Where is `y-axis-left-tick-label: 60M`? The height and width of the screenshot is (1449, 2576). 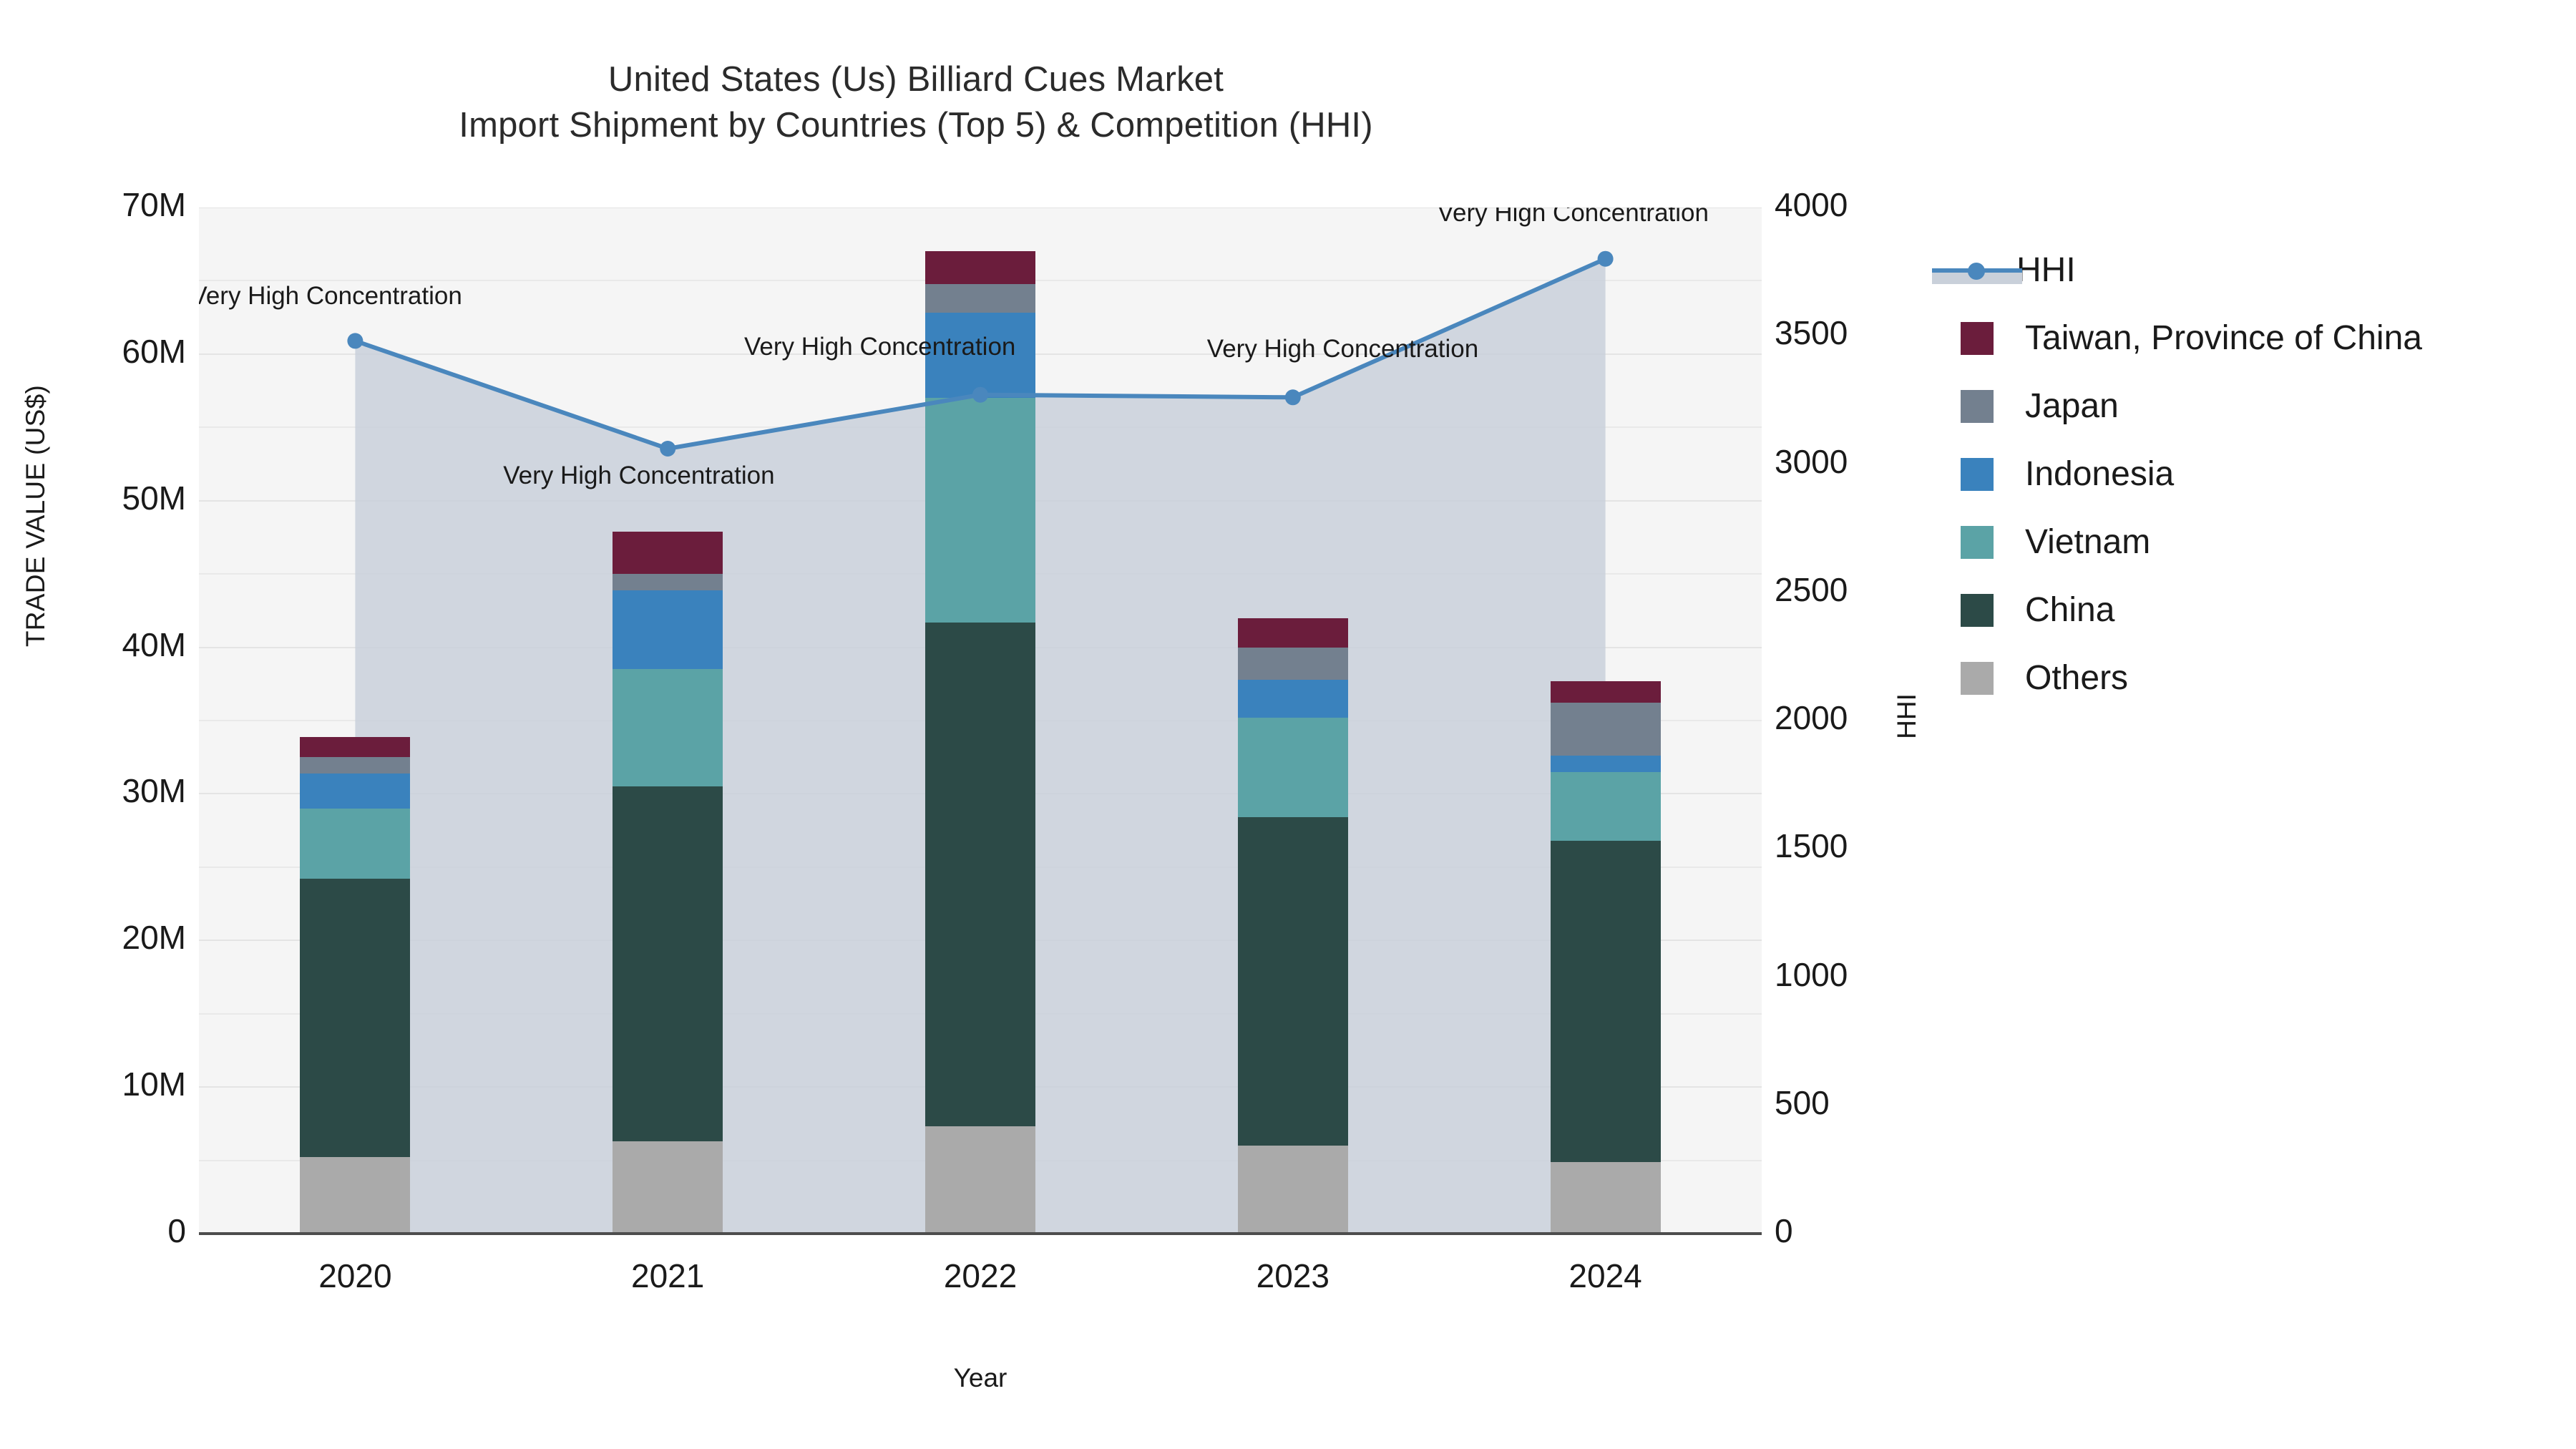
y-axis-left-tick-label: 60M is located at coordinates (154, 351).